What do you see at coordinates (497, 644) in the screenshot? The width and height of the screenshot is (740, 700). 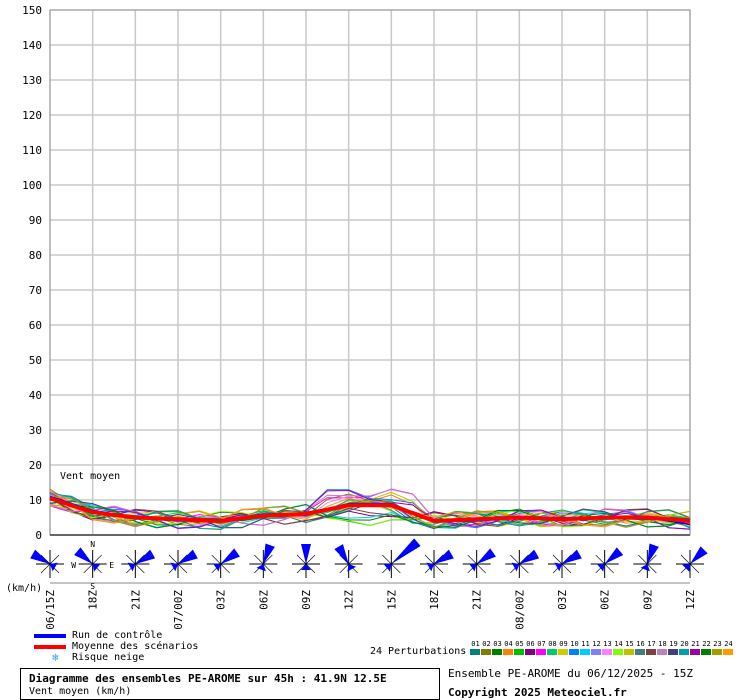 I see `perturbation-number: 03` at bounding box center [497, 644].